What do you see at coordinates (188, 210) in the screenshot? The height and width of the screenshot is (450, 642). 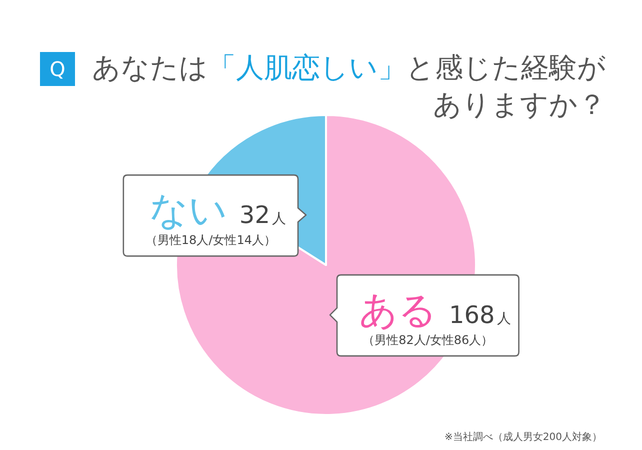 I see `slice-label: ない` at bounding box center [188, 210].